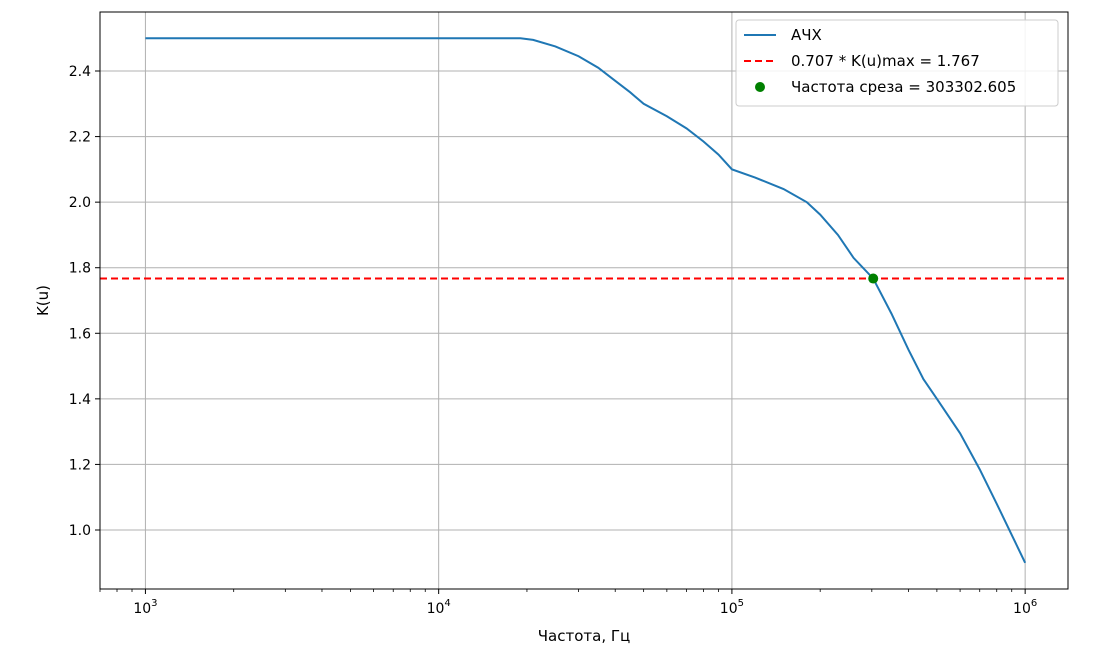  What do you see at coordinates (760, 87) in the screenshot?
I see `legend-swatch-marker` at bounding box center [760, 87].